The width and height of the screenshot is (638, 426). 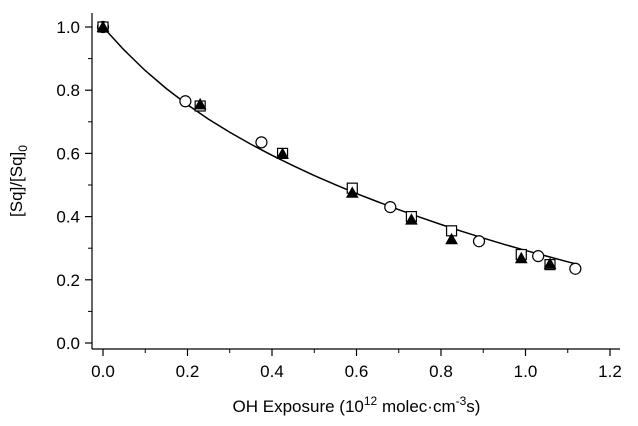 I want to click on x-tick-label: 0.4, so click(x=272, y=371).